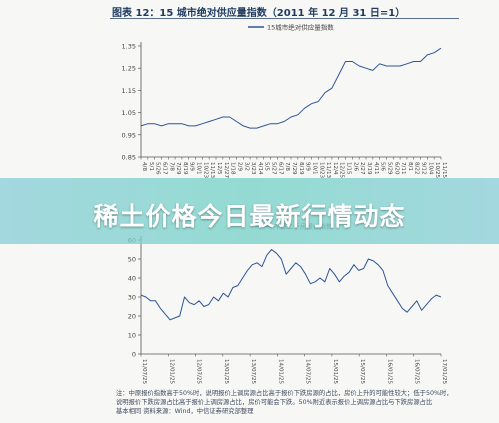 The width and height of the screenshot is (499, 423). What do you see at coordinates (444, 170) in the screenshot?
I see `x-tick-label: 11/15` at bounding box center [444, 170].